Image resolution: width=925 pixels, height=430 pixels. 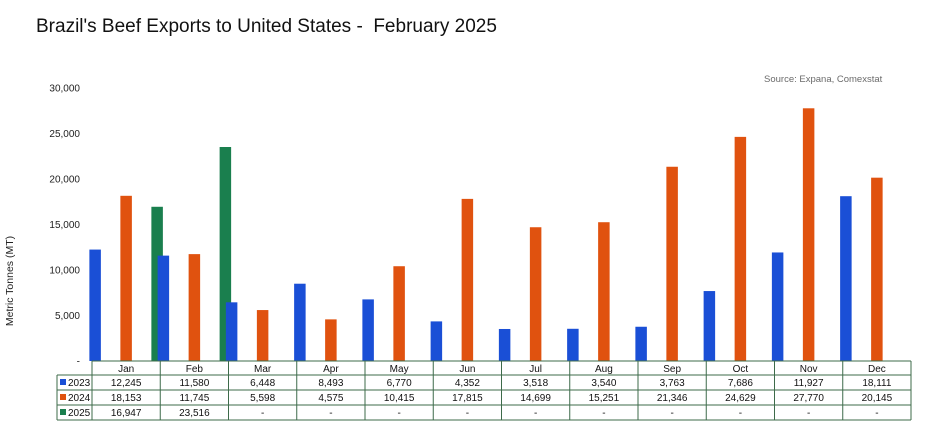 What do you see at coordinates (808, 398) in the screenshot?
I see `data-label: 27,770` at bounding box center [808, 398].